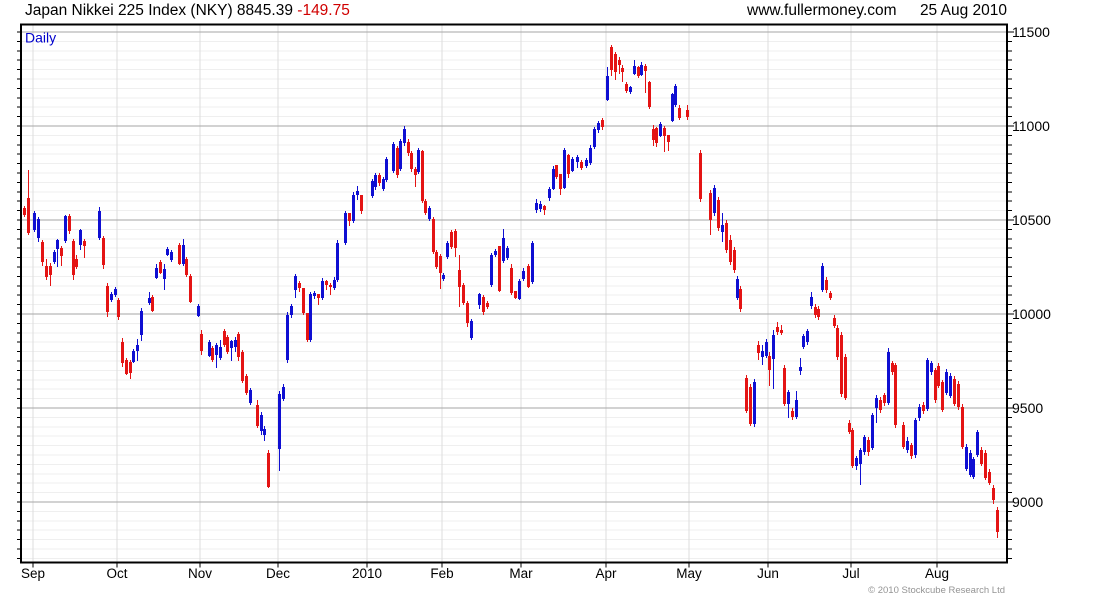 The height and width of the screenshot is (600, 1100). What do you see at coordinates (963, 10) in the screenshot?
I see `svg-text: 25 Aug 2010` at bounding box center [963, 10].